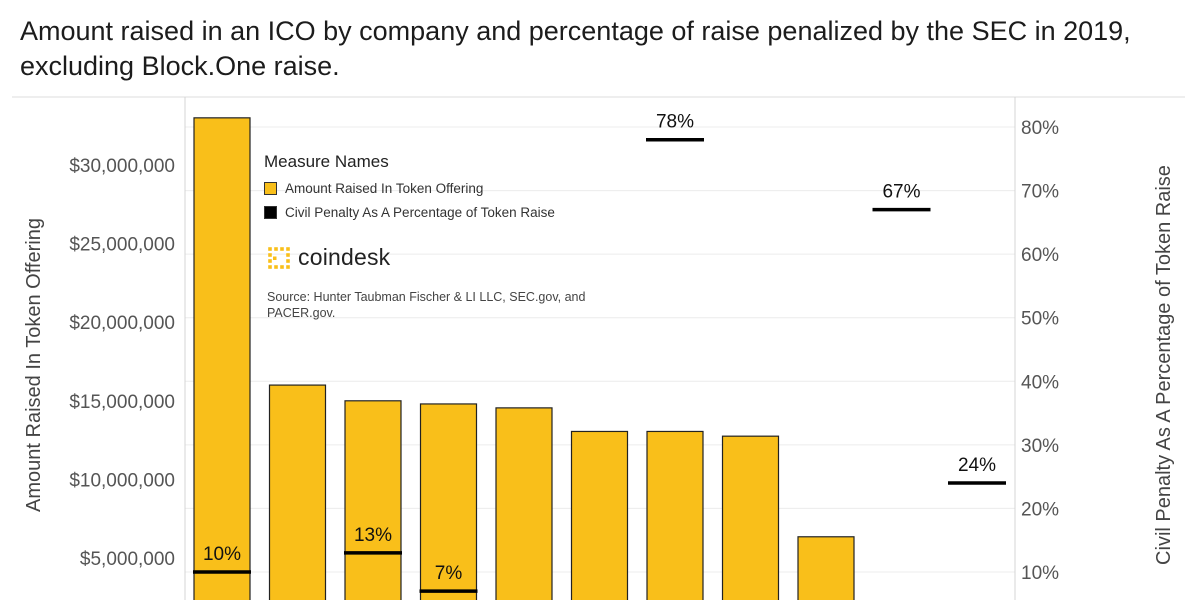 The height and width of the screenshot is (600, 1200). I want to click on legend-swatch-penalty, so click(270, 212).